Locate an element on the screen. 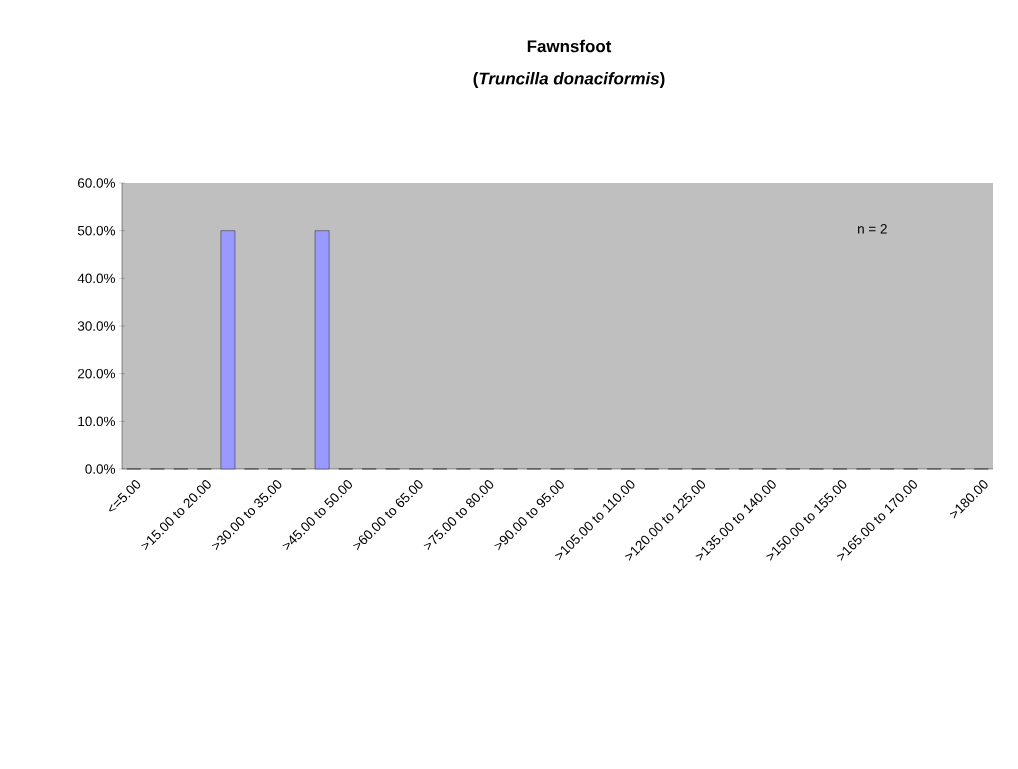 Image resolution: width=1018 pixels, height=769 pixels. y-tick-label: 20.0% is located at coordinates (96, 373).